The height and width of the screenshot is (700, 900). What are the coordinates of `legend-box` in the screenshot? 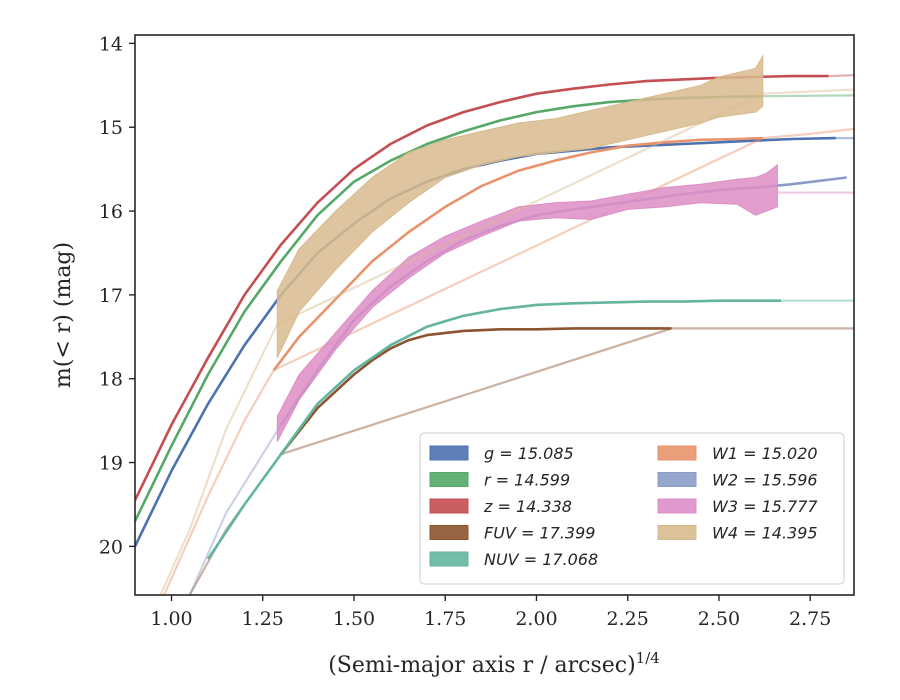 It's located at (632, 508).